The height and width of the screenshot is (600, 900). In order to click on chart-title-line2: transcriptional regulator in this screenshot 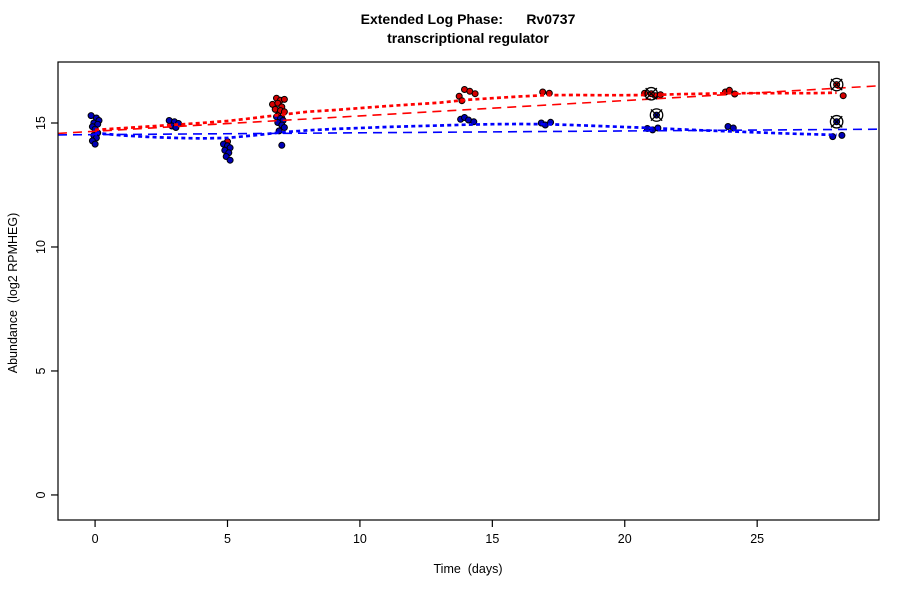, I will do `click(468, 38)`.